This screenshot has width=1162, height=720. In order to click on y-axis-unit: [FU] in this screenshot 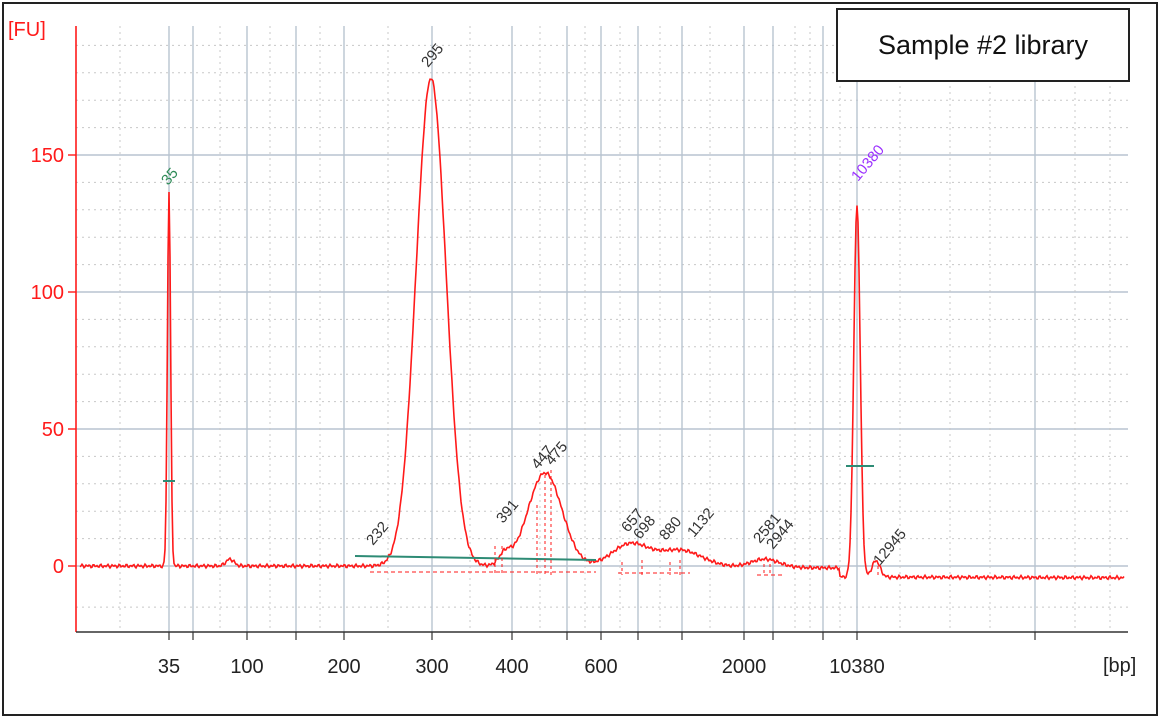, I will do `click(27, 30)`.